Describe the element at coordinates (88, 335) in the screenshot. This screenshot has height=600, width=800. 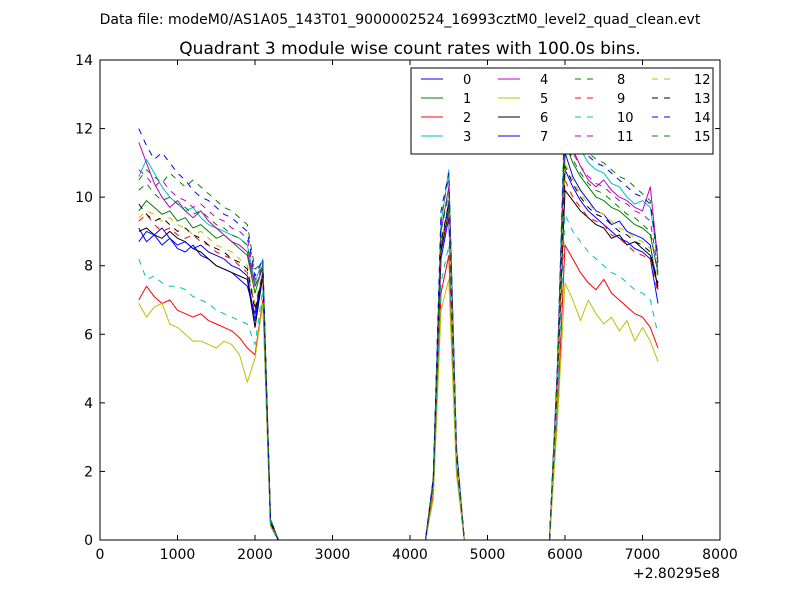
I see `y-tick-label: 6` at that location.